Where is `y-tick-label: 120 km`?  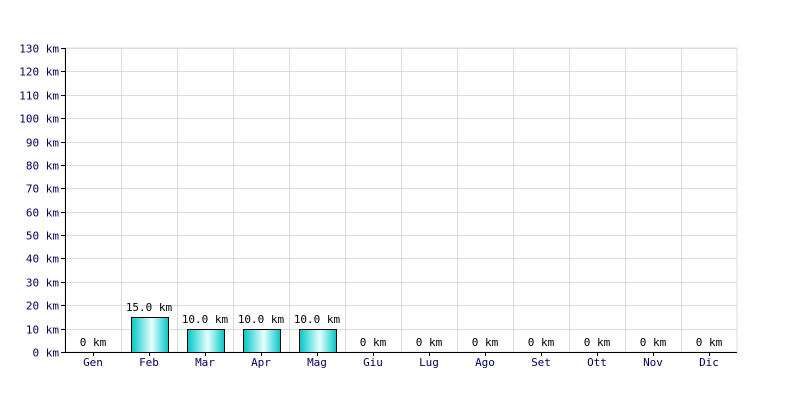
y-tick-label: 120 km is located at coordinates (39, 72).